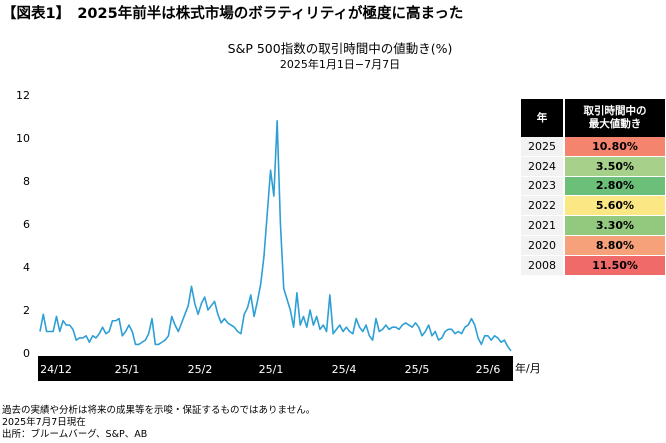 The width and height of the screenshot is (666, 443). Describe the element at coordinates (340, 64) in the screenshot. I see `chart-subtitle: 2025年1月1日−7月7日` at that location.